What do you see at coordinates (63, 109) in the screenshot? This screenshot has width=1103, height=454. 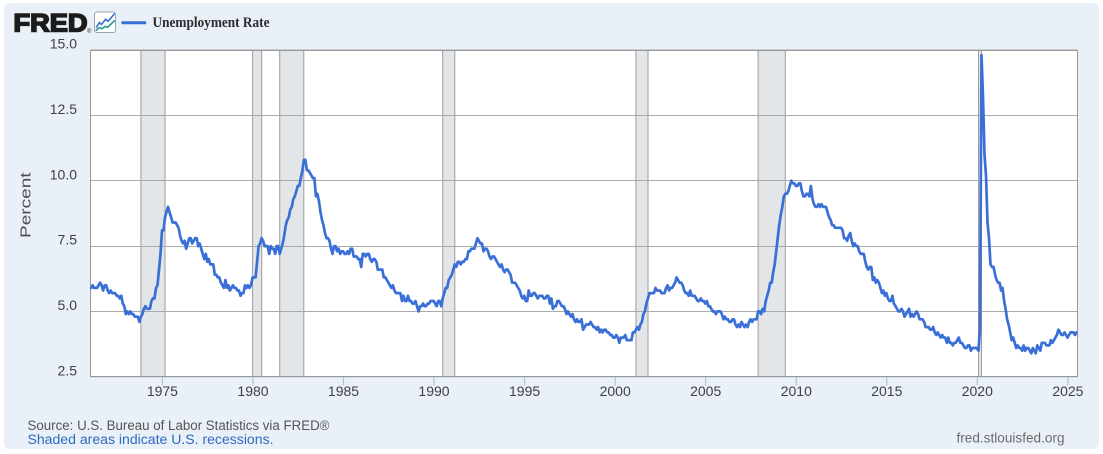 I see `svg-text: 12.5` at bounding box center [63, 109].